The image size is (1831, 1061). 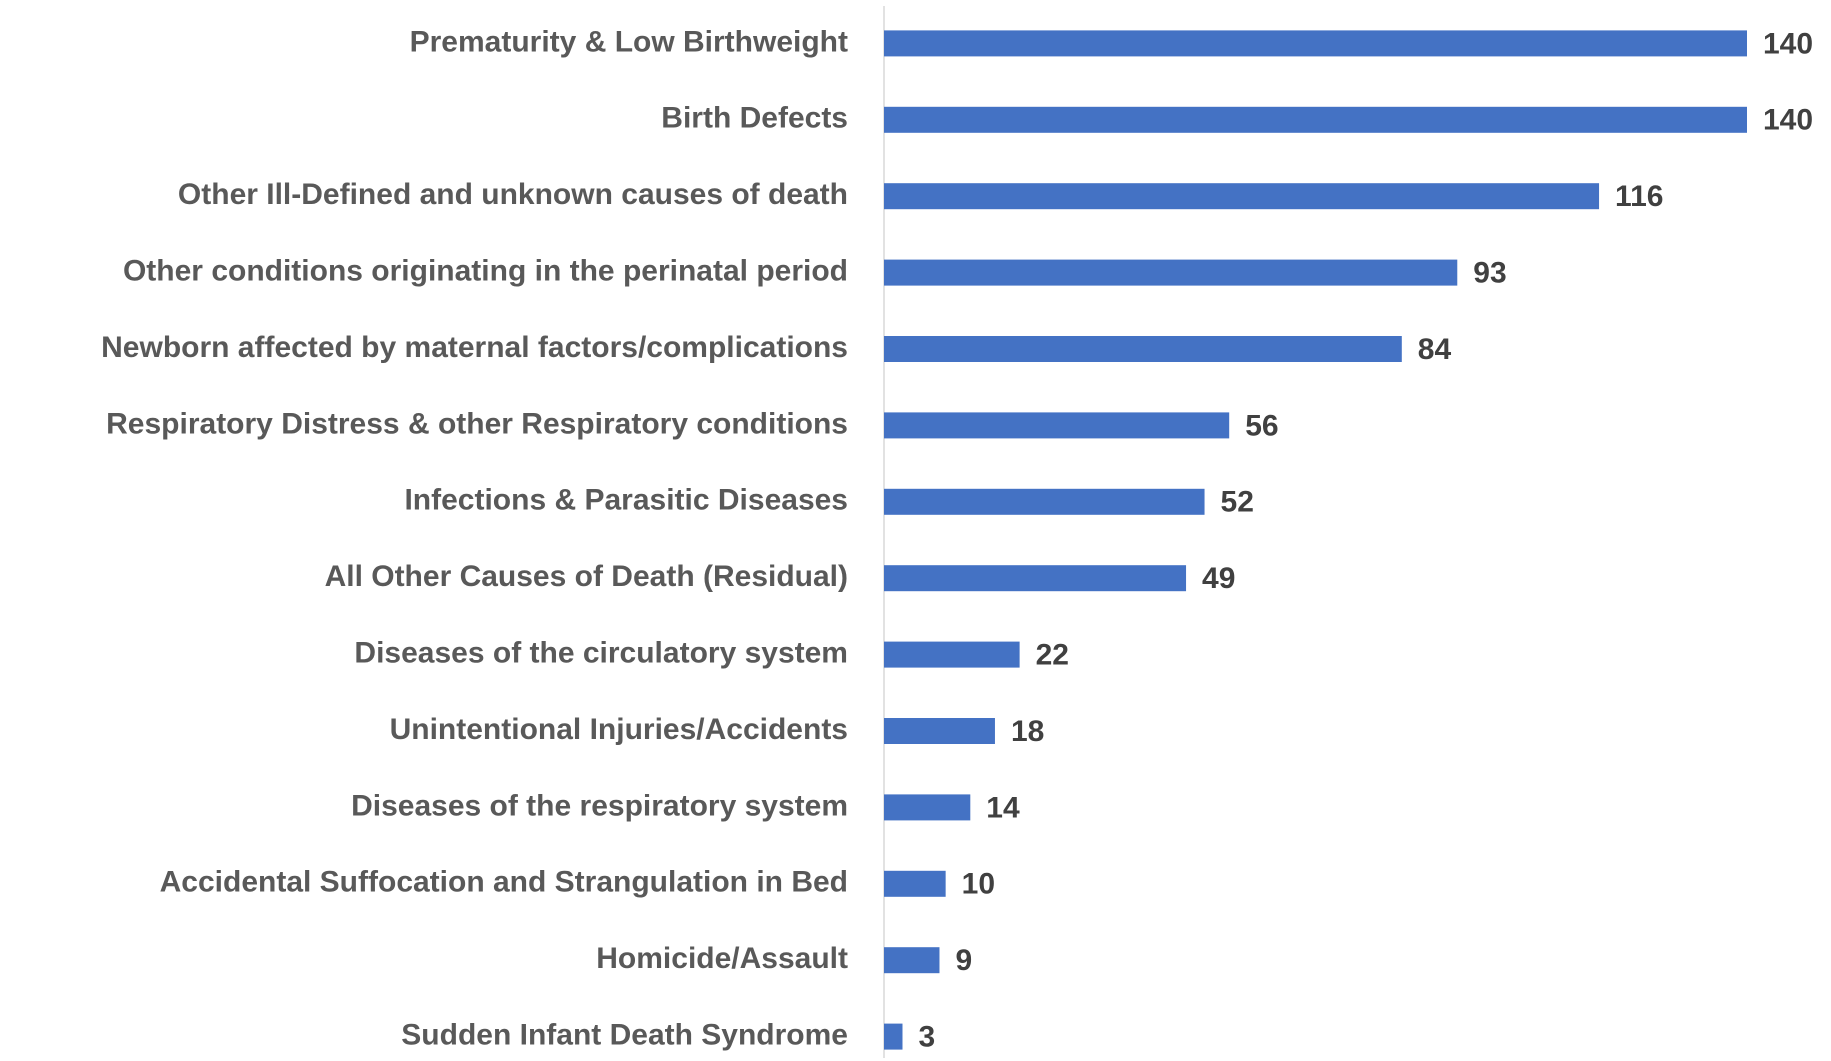 I want to click on category-label: Prematurity & Low Birthweight, so click(x=629, y=41).